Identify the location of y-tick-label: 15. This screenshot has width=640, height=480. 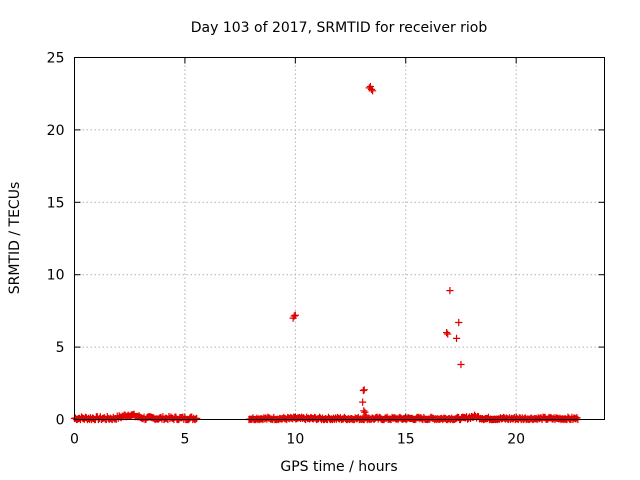
(56, 203).